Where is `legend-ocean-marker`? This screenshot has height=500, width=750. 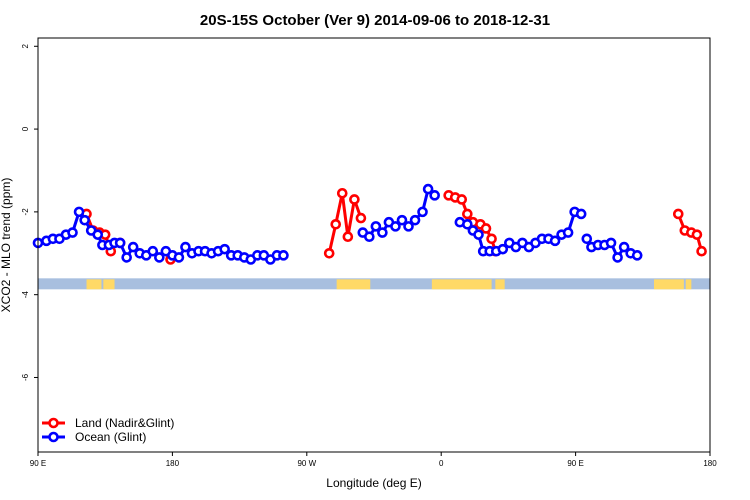
legend-ocean-marker is located at coordinates (53, 437).